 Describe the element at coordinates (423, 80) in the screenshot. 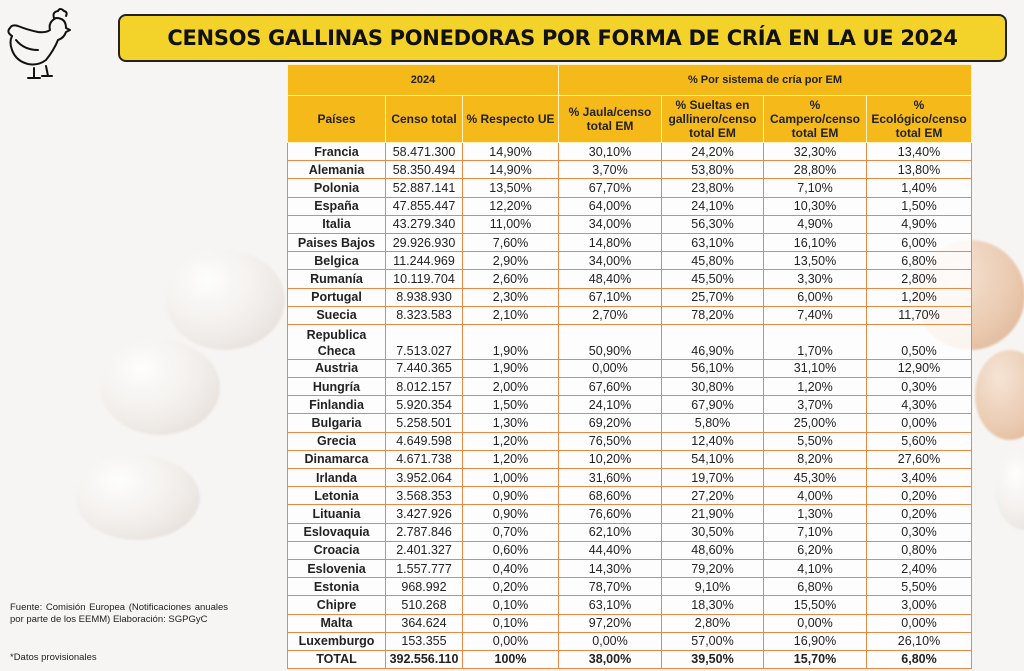

I see `group-header-2024: 2024` at that location.